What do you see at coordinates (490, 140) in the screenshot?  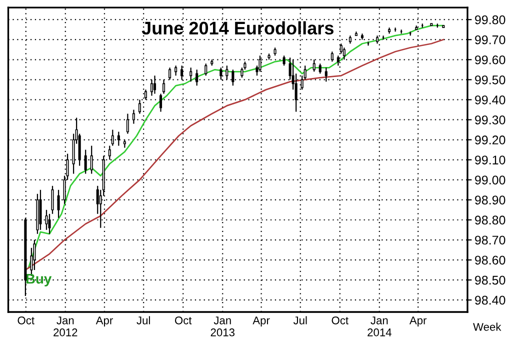 I see `y-tick-label: 99.20` at bounding box center [490, 140].